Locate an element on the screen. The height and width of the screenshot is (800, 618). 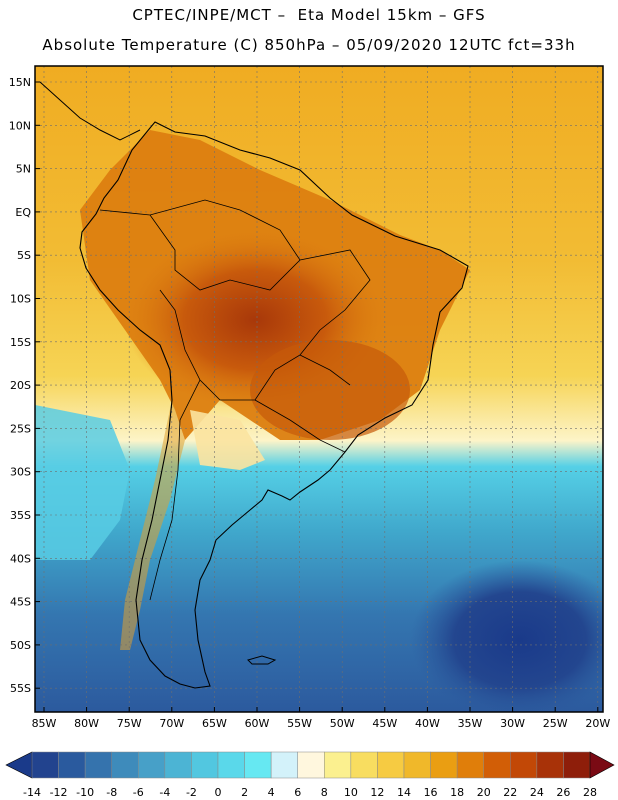
longitude-label: 20W is located at coordinates (597, 723).